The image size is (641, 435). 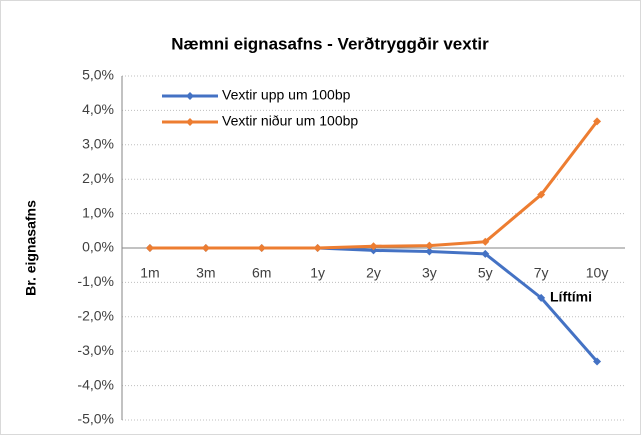 What do you see at coordinates (98, 247) in the screenshot?
I see `y-tick-label: 0,0%` at bounding box center [98, 247].